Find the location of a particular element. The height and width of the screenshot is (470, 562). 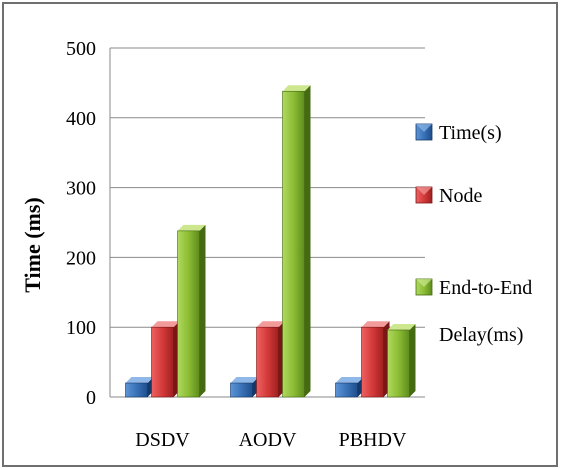

legend-item: Time(s) is located at coordinates (458, 133).